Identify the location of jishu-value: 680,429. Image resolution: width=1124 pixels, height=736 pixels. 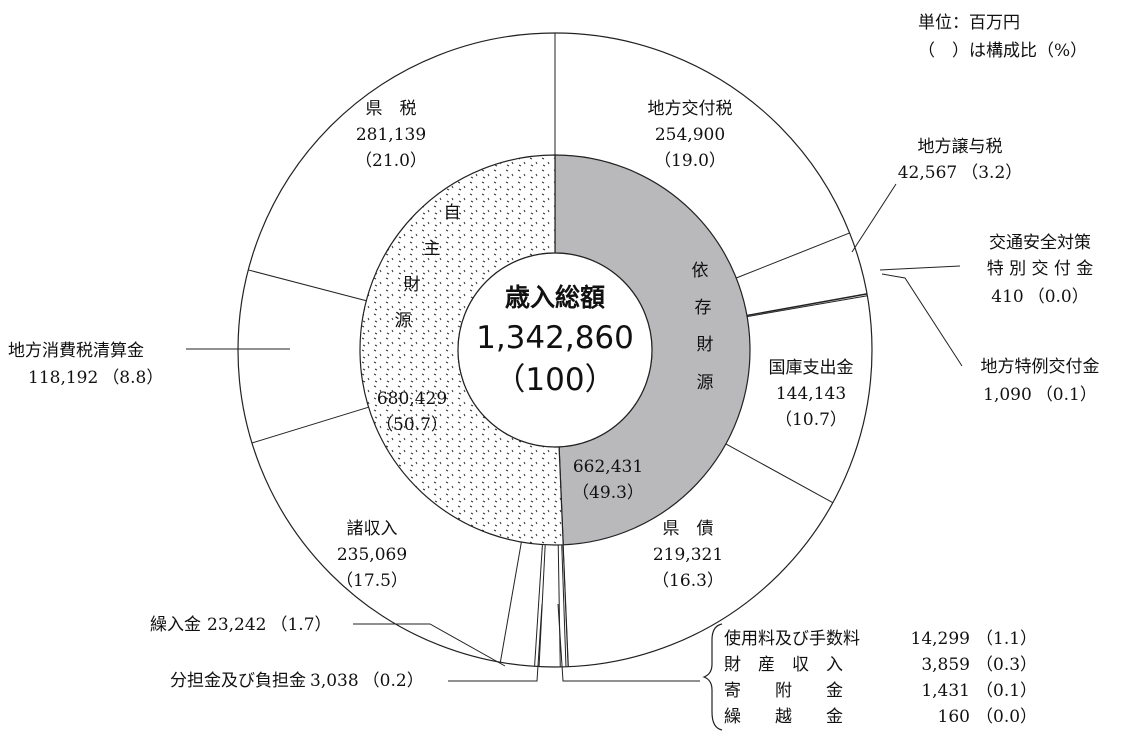
(412, 399).